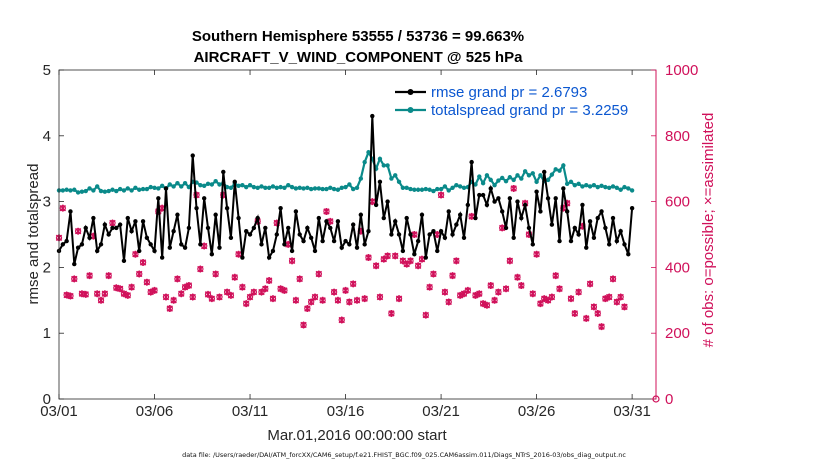  Describe the element at coordinates (346, 411) in the screenshot. I see `x-tick-label: 03/16` at that location.